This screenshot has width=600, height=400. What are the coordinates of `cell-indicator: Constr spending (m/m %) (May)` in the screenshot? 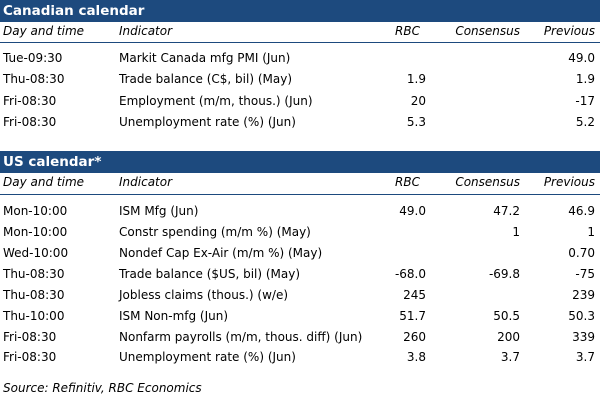 It's located at (215, 232).